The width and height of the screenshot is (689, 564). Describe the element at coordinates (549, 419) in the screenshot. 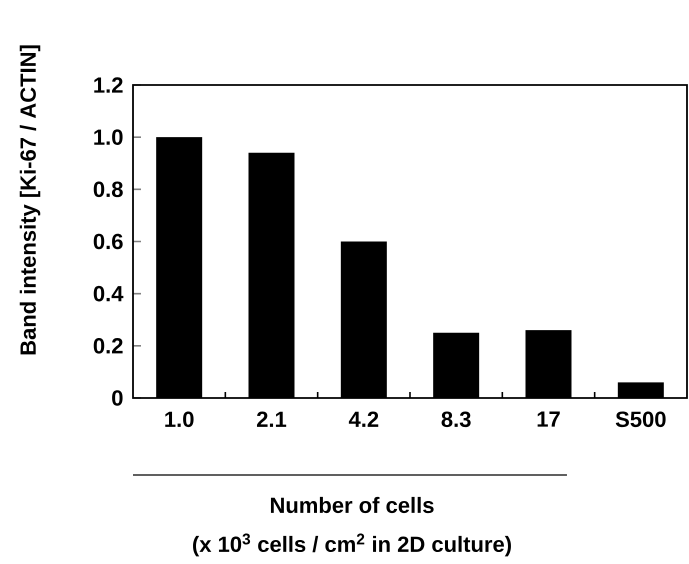

I see `x-tick-label: 17` at that location.